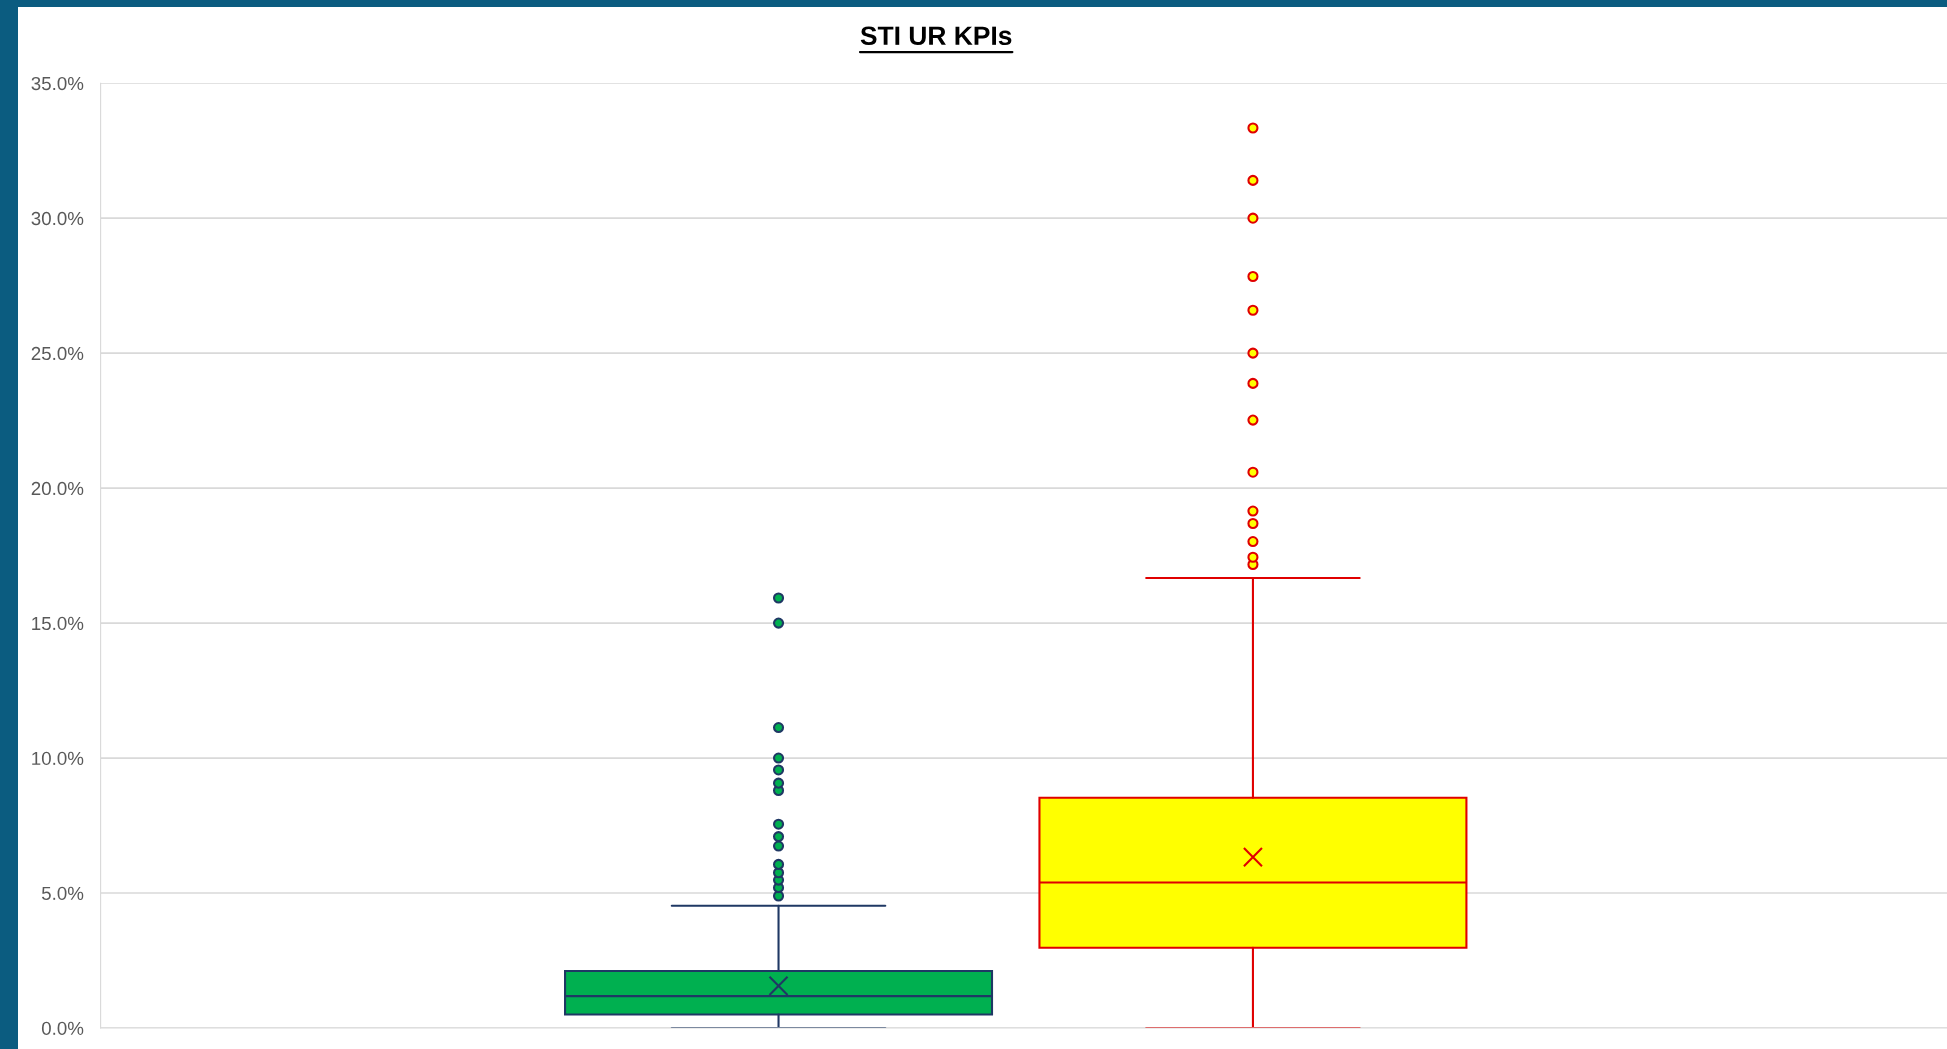 The height and width of the screenshot is (1049, 1947). I want to click on y-tick-label: 35.0%, so click(57, 83).